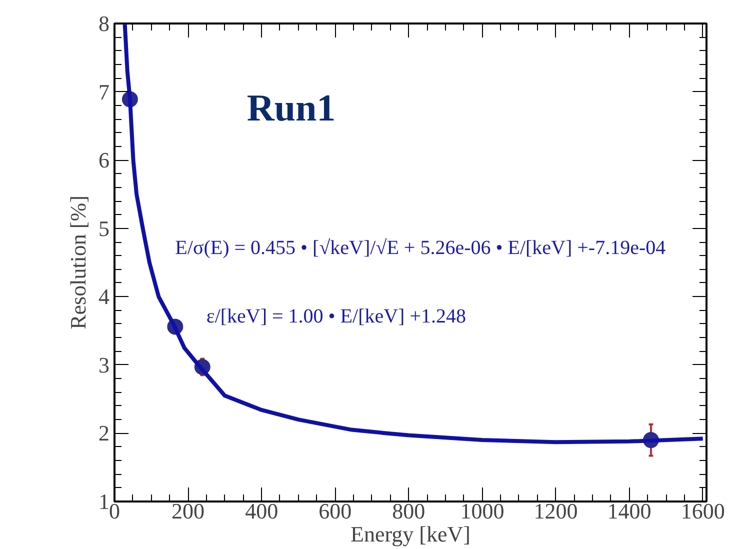 The image size is (731, 549). Describe the element at coordinates (104, 365) in the screenshot. I see `y-tick-label: 3` at that location.